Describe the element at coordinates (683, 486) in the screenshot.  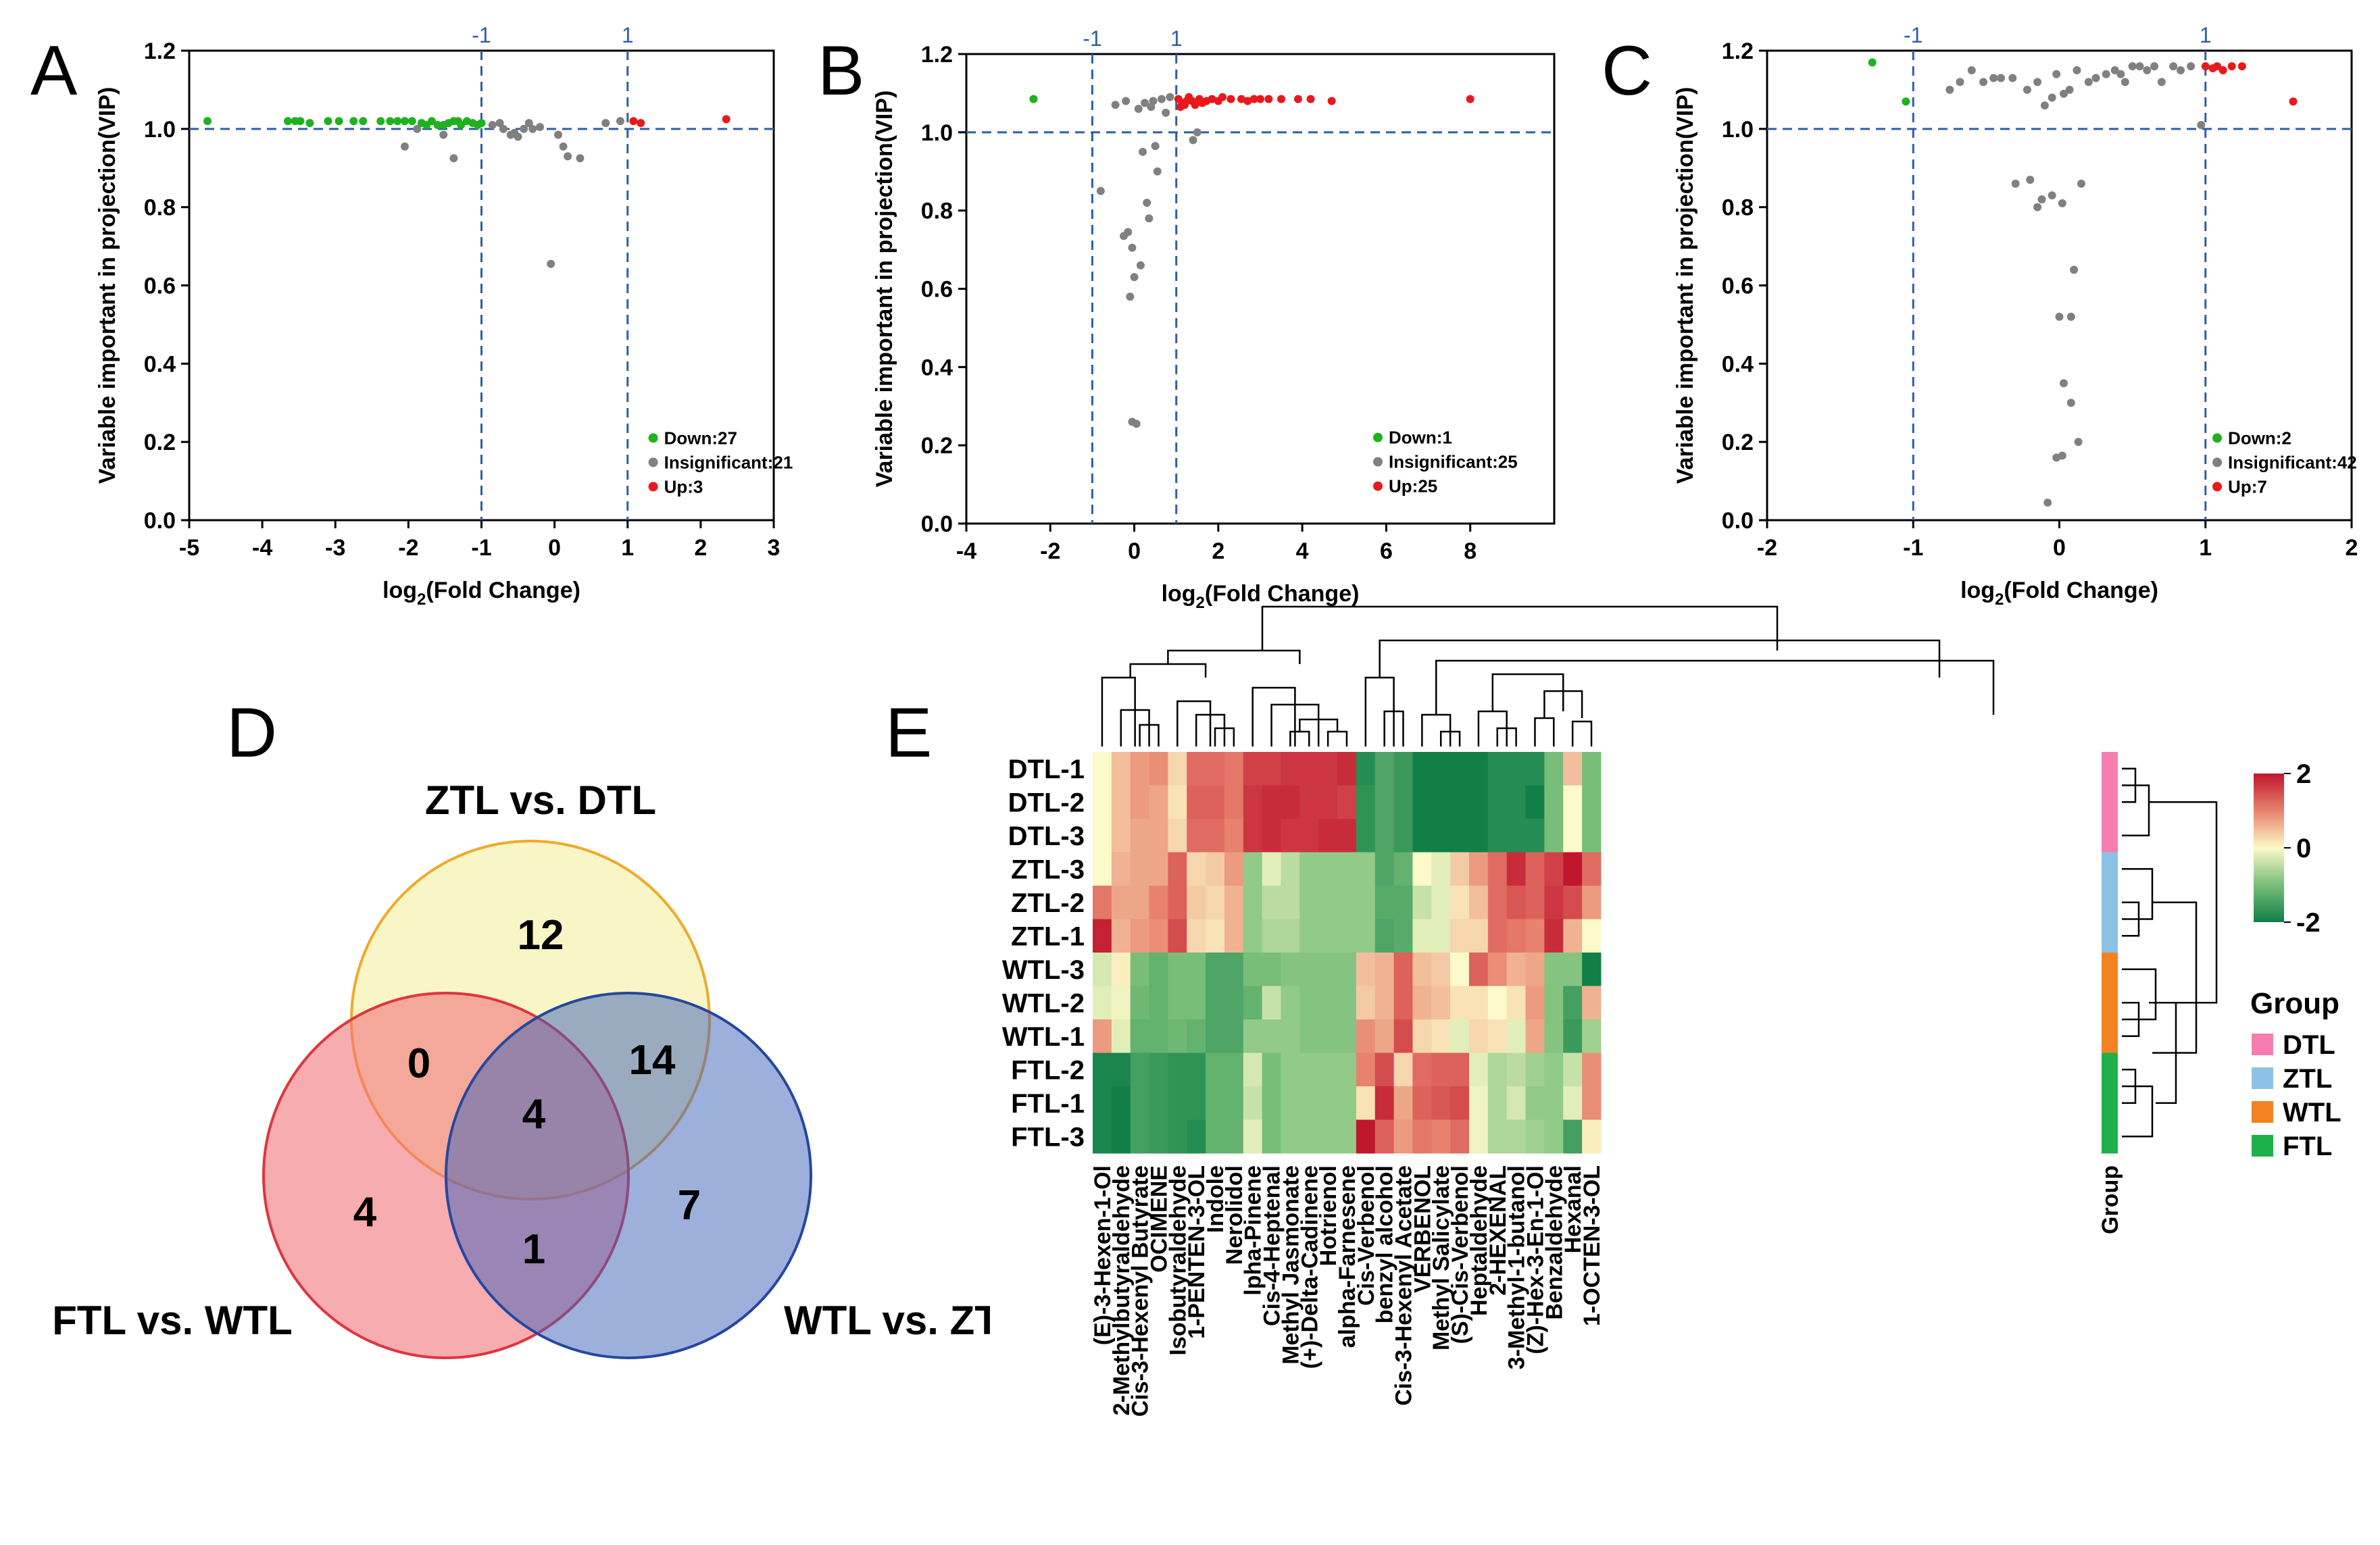
I see `legend-label-up-a: Up:3` at that location.